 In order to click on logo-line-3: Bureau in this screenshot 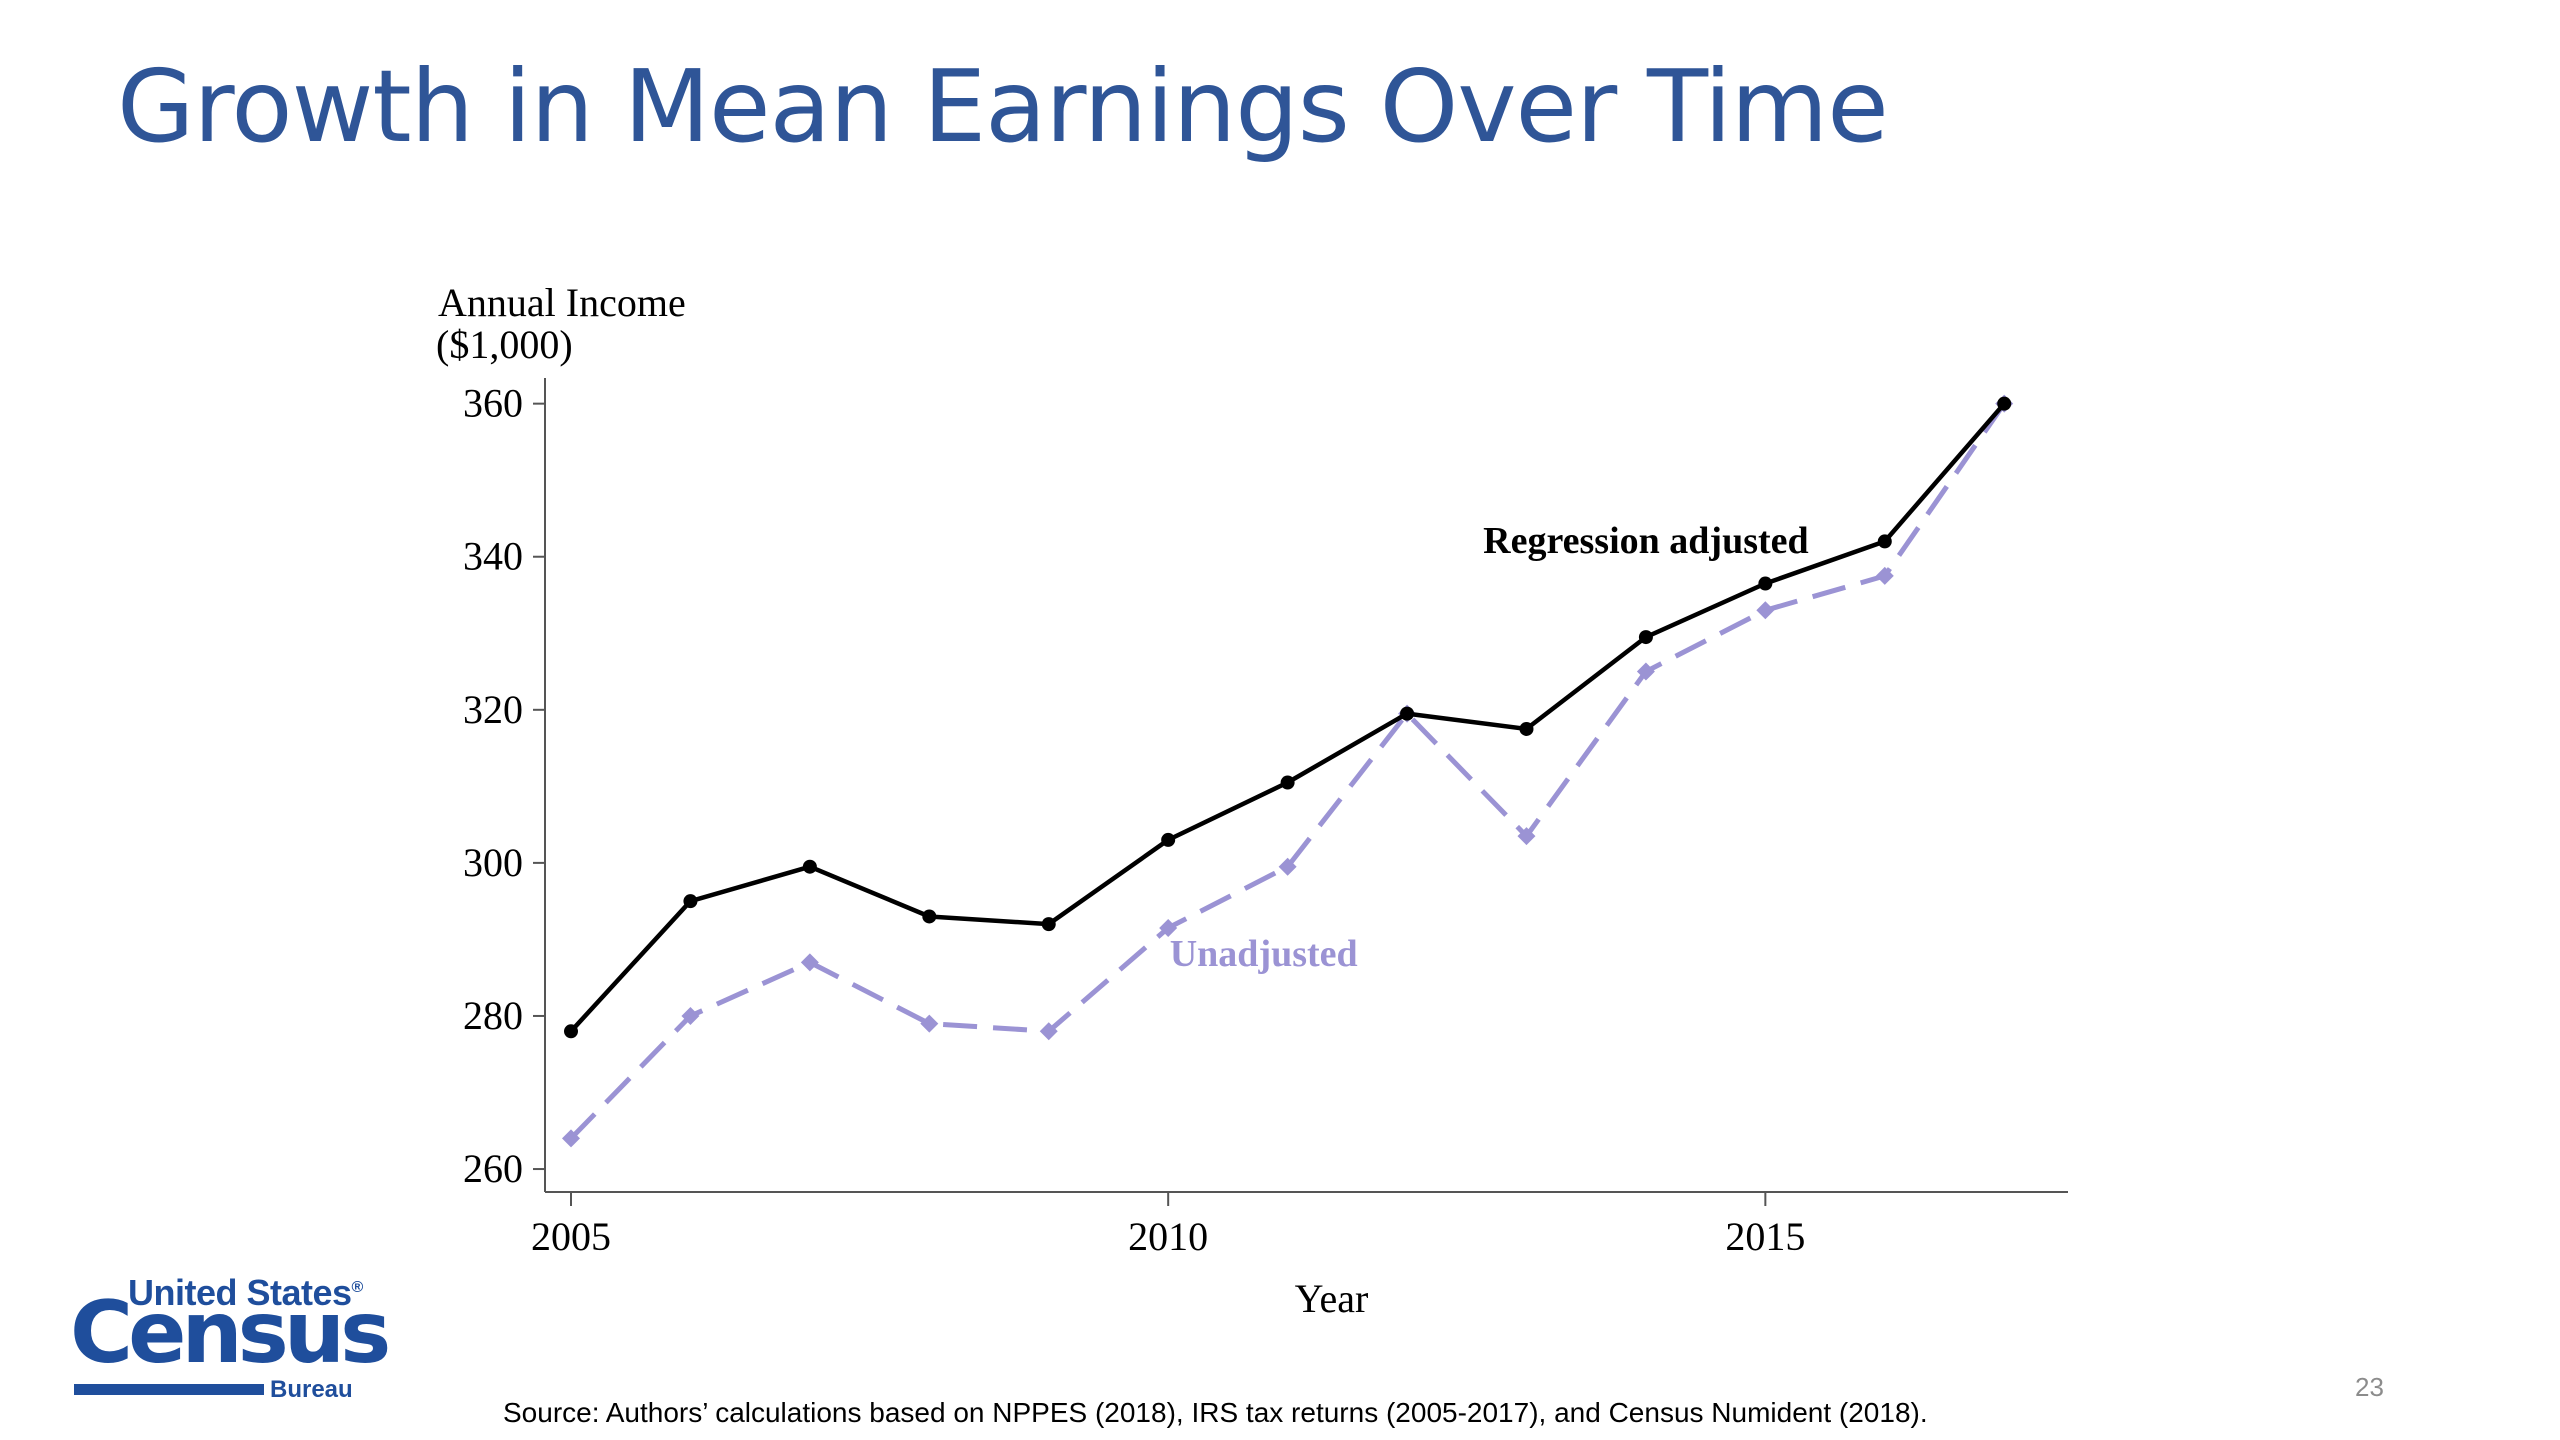, I will do `click(311, 1389)`.